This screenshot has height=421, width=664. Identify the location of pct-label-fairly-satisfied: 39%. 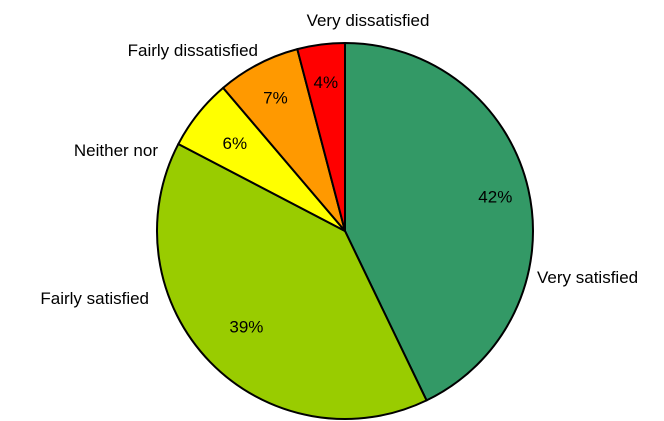
(246, 327).